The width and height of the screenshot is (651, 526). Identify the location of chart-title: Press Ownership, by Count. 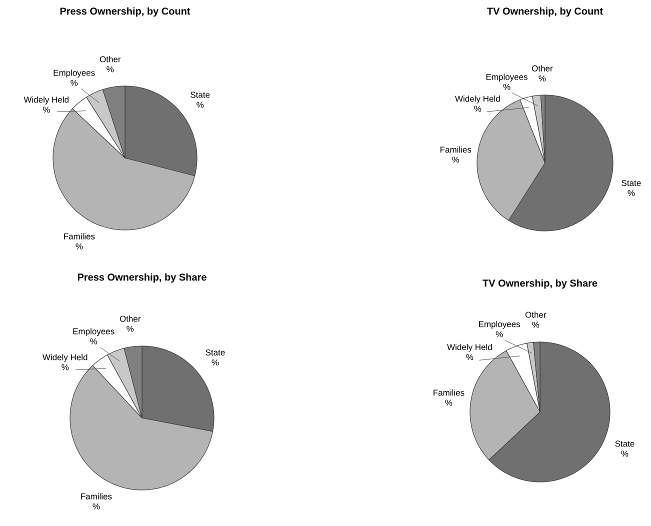
(125, 12).